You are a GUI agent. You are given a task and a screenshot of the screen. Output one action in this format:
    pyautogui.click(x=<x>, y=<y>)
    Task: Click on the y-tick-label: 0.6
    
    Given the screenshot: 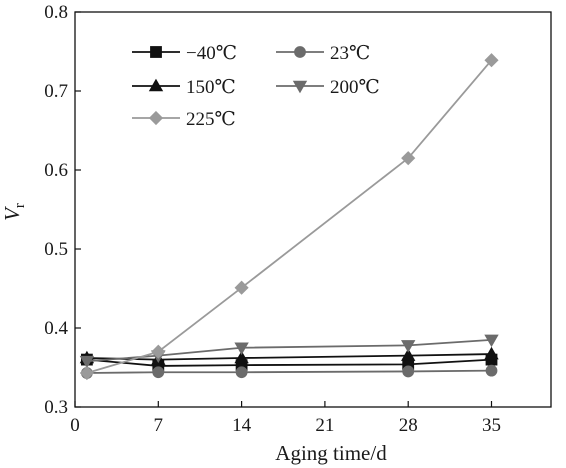 What is the action you would take?
    pyautogui.click(x=56, y=170)
    